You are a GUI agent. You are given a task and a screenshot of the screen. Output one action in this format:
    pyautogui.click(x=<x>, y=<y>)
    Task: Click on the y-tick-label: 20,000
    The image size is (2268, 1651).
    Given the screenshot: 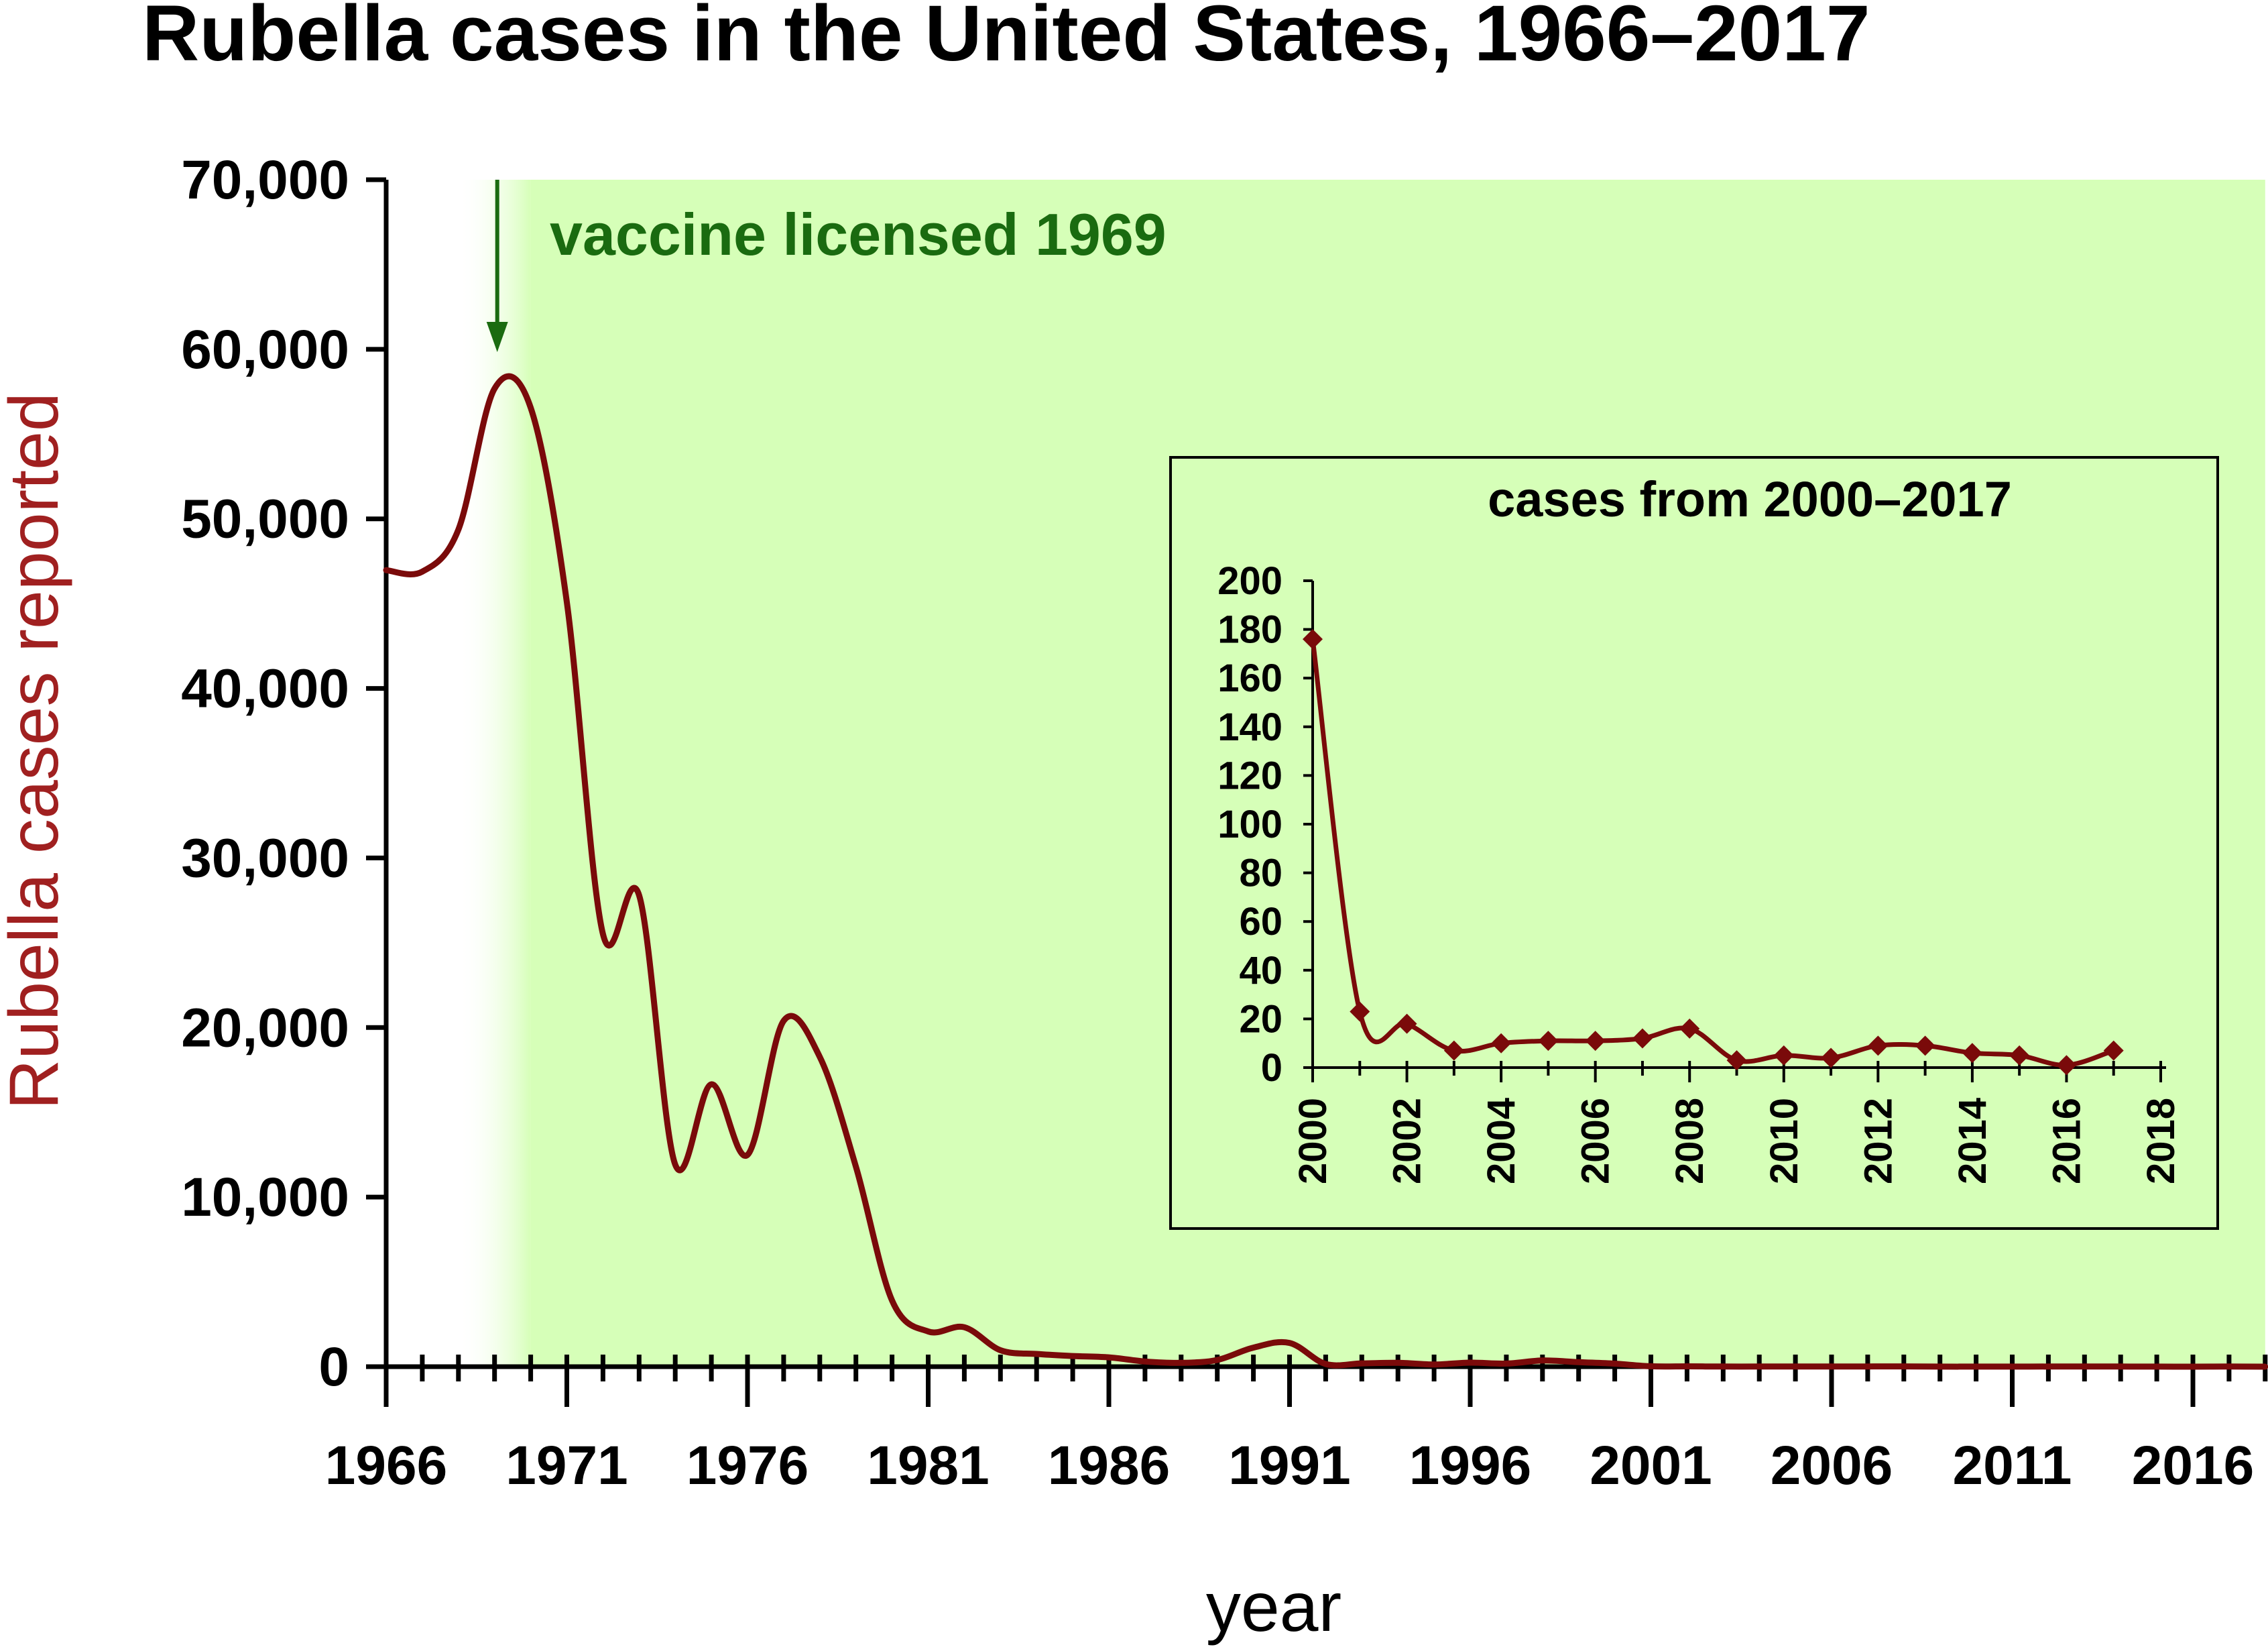 What is the action you would take?
    pyautogui.click(x=265, y=1027)
    